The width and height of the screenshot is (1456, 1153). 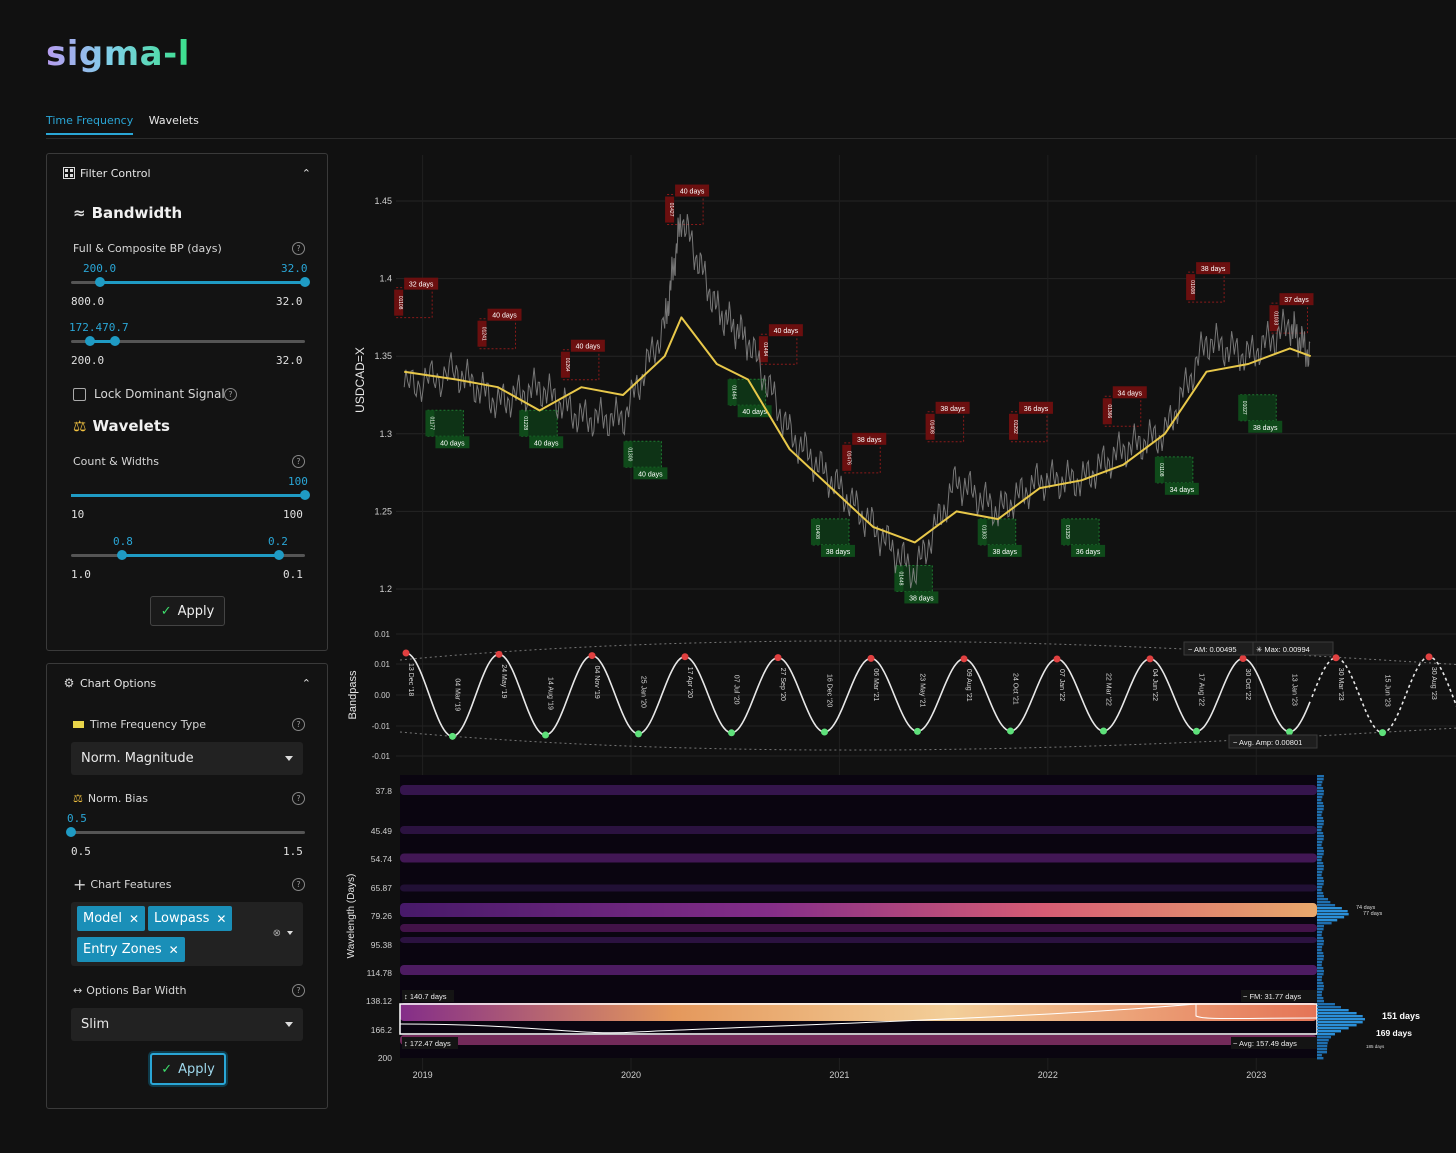 I want to click on chart-options-apply-button: ✓ Apply, so click(x=188, y=1069).